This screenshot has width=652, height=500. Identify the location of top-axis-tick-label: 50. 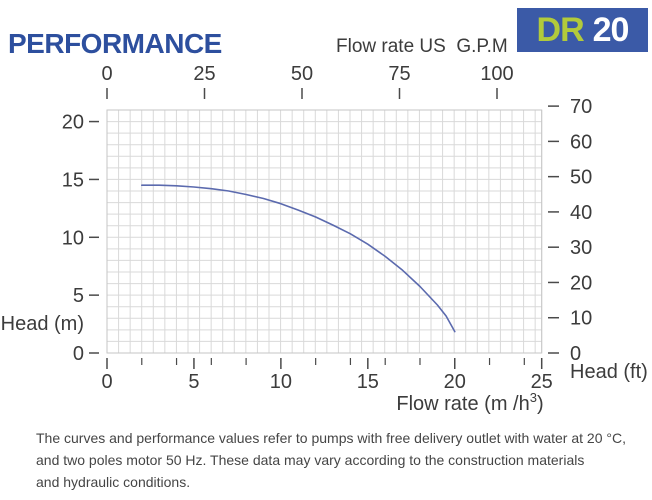
(302, 74).